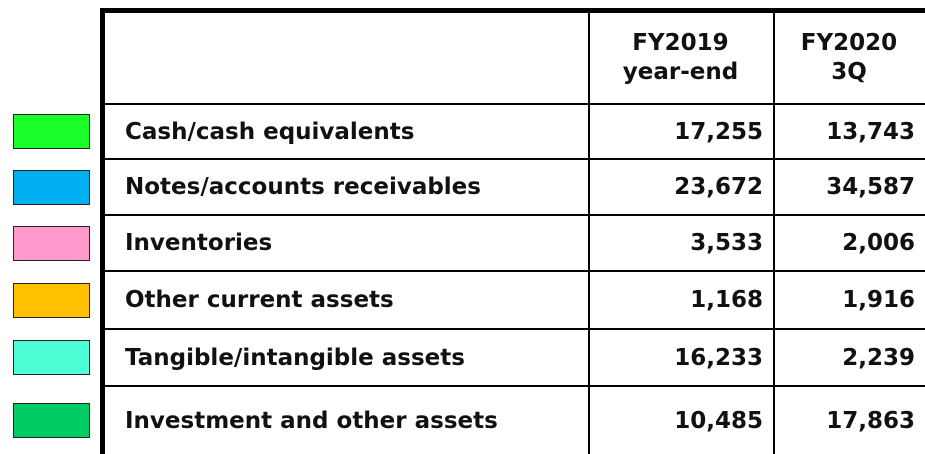 This screenshot has height=454, width=925. I want to click on value-cell: 17,255, so click(718, 131).